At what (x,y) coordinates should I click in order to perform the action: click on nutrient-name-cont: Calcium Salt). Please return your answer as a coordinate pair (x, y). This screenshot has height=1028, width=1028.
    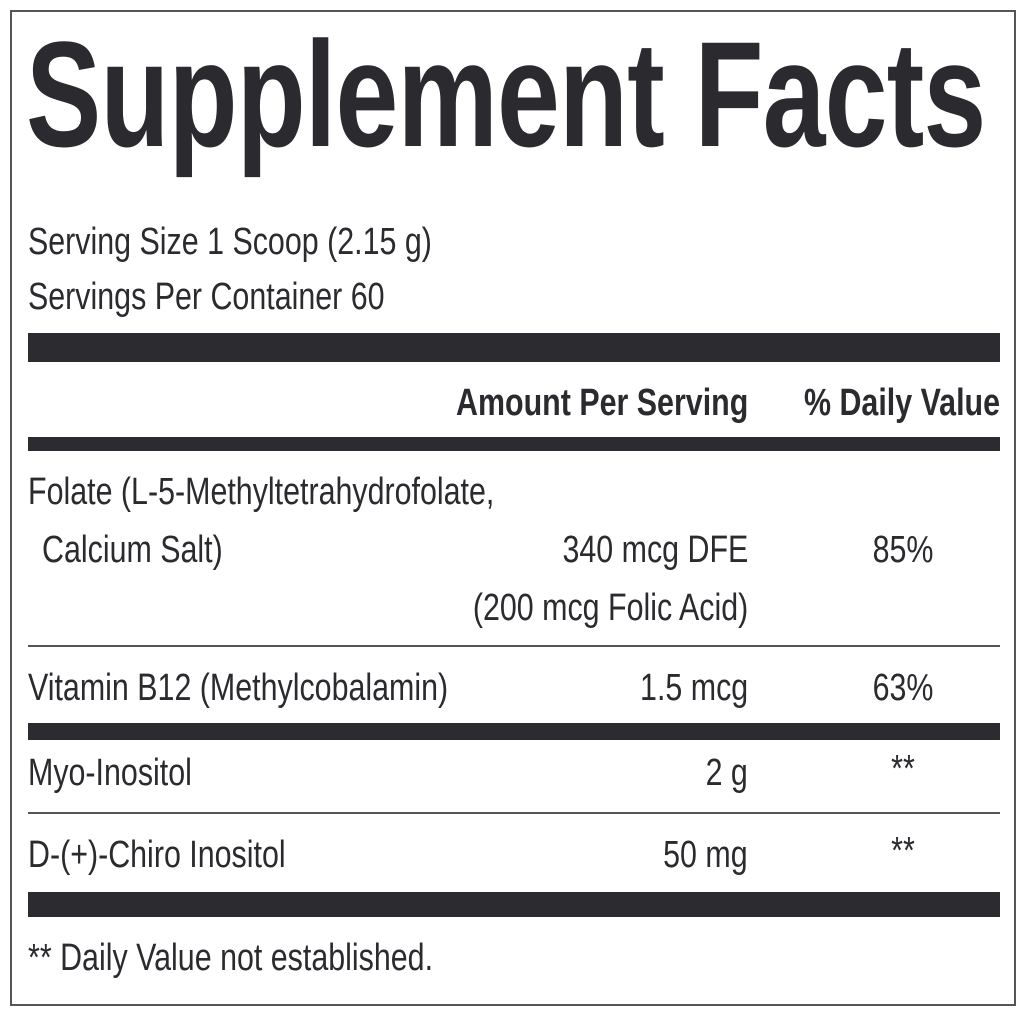
    Looking at the image, I should click on (132, 550).